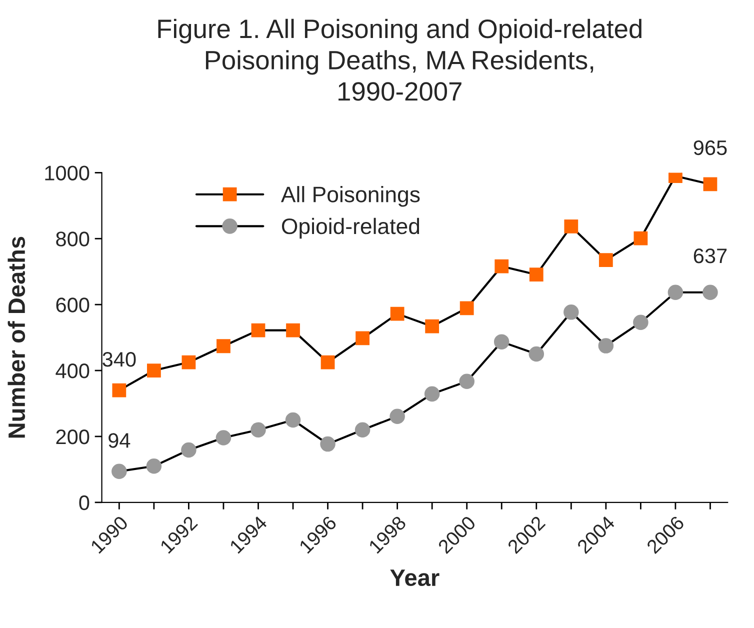 This screenshot has height=628, width=754. What do you see at coordinates (73, 239) in the screenshot?
I see `y-tick-label: 800` at bounding box center [73, 239].